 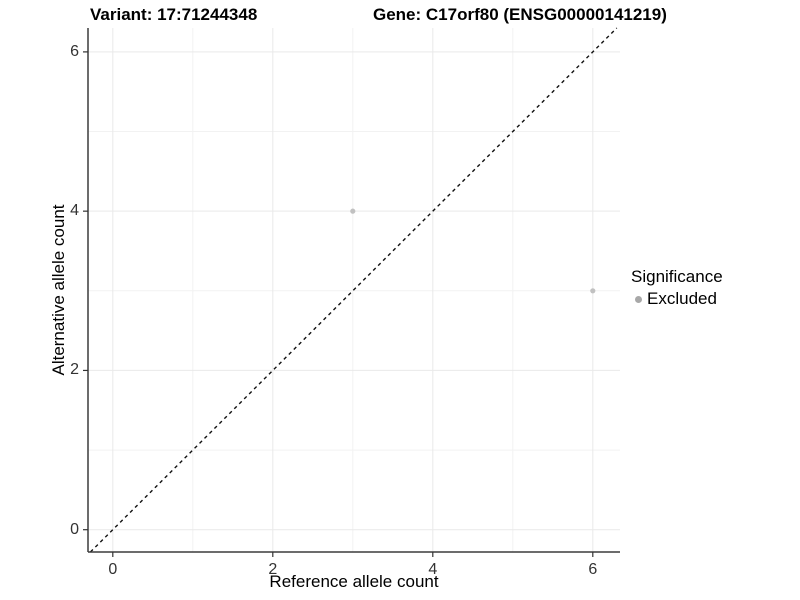 What do you see at coordinates (74, 370) in the screenshot?
I see `y-tick-label: 2` at bounding box center [74, 370].